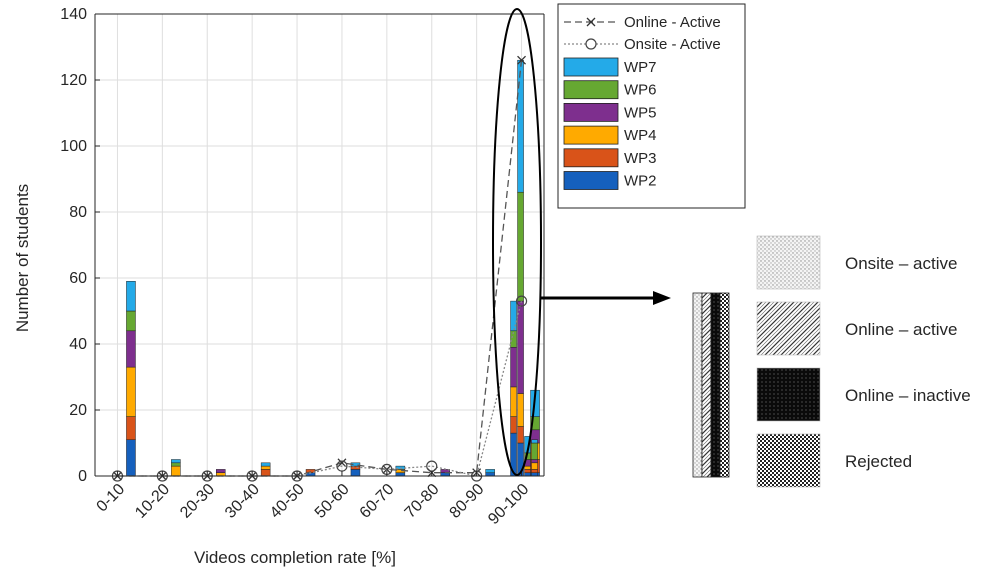 This screenshot has height=572, width=993. What do you see at coordinates (521, 301) in the screenshot?
I see `marker-circle` at bounding box center [521, 301].